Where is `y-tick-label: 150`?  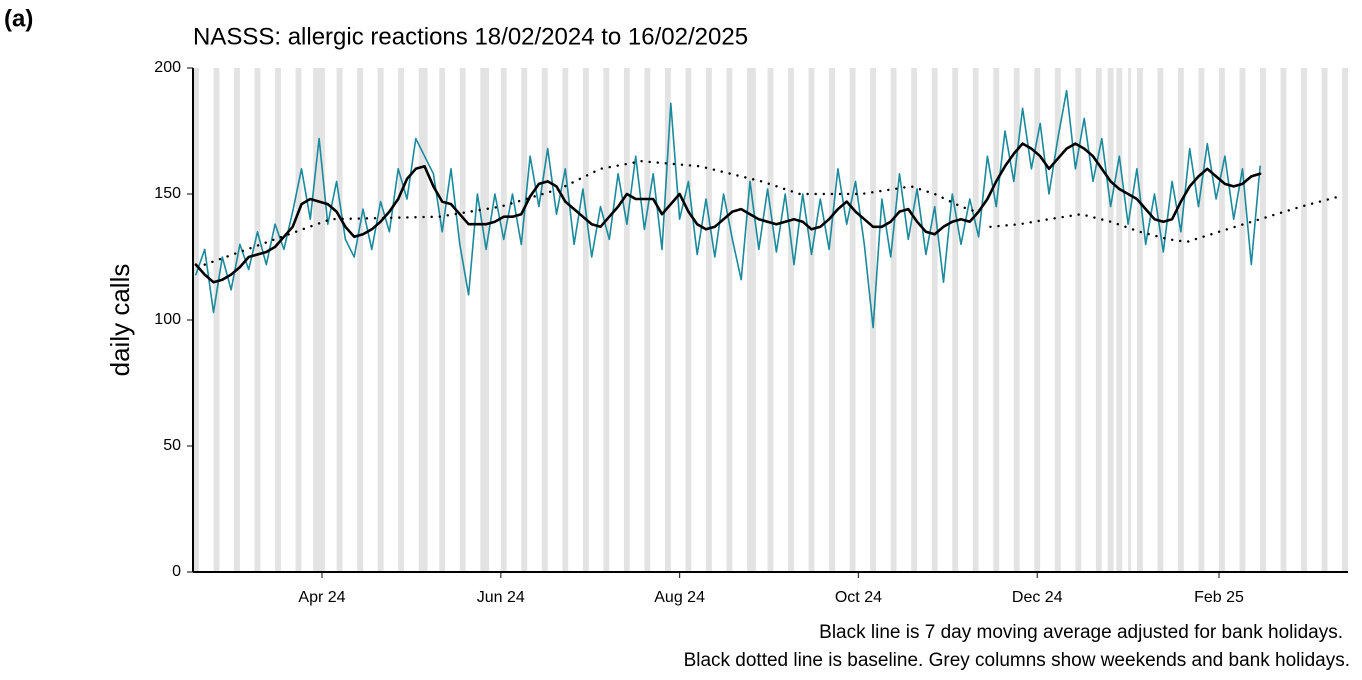
y-tick-label: 150 is located at coordinates (167, 193).